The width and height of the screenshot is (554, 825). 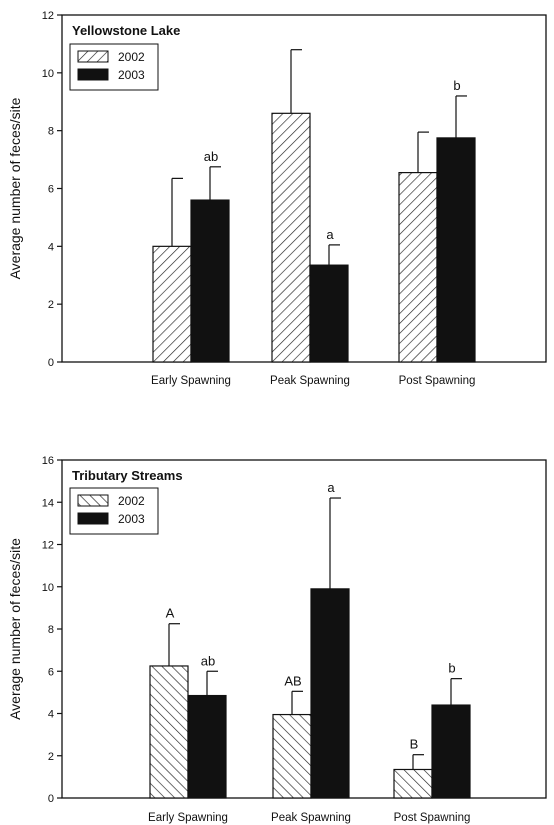 I want to click on significance-label: A, so click(x=170, y=613).